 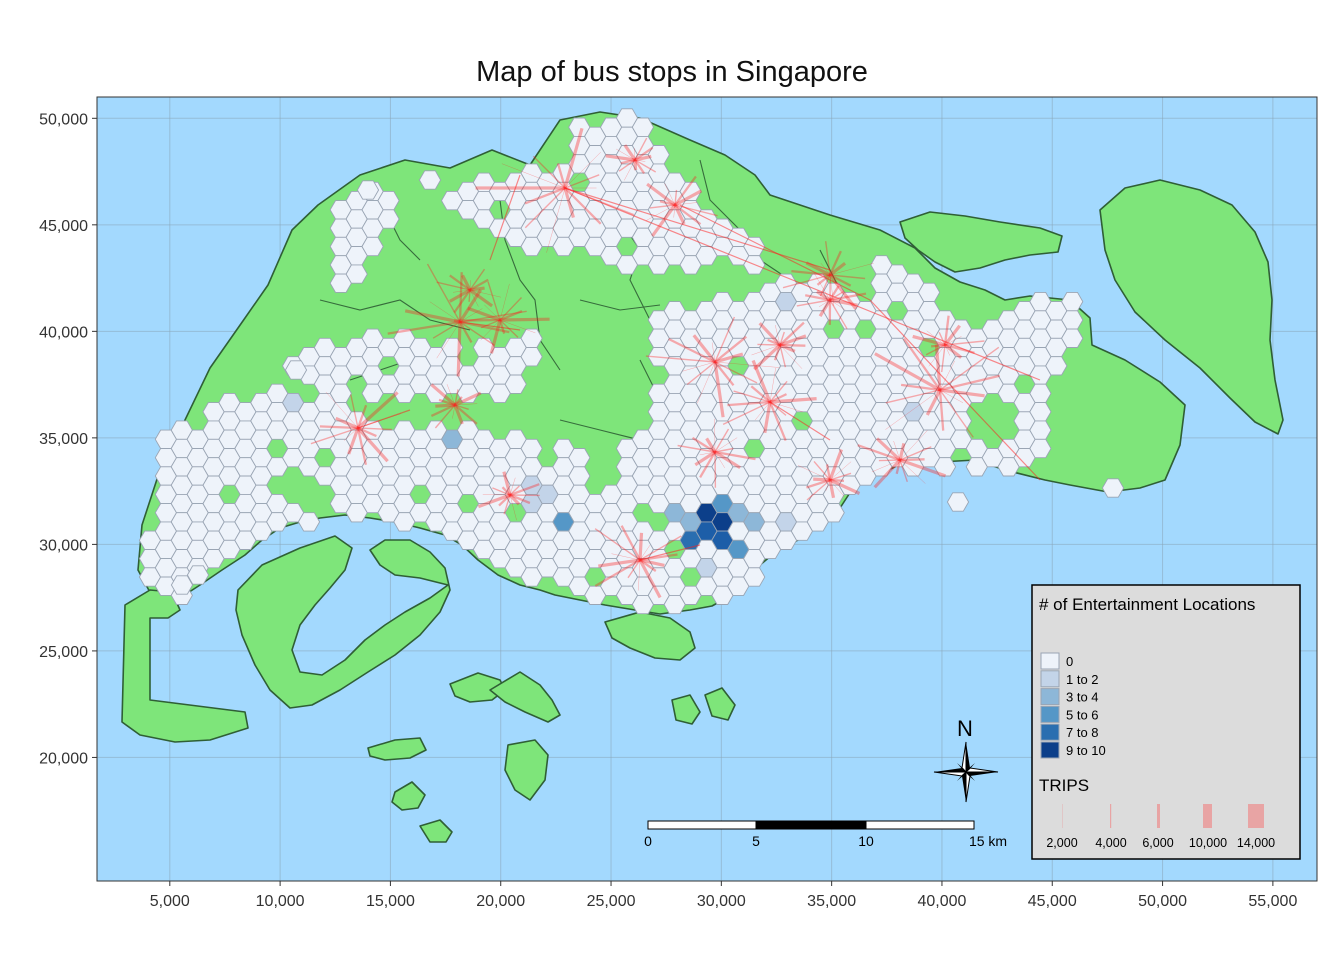 I want to click on x-tick-label: 45,000, so click(x=1052, y=901).